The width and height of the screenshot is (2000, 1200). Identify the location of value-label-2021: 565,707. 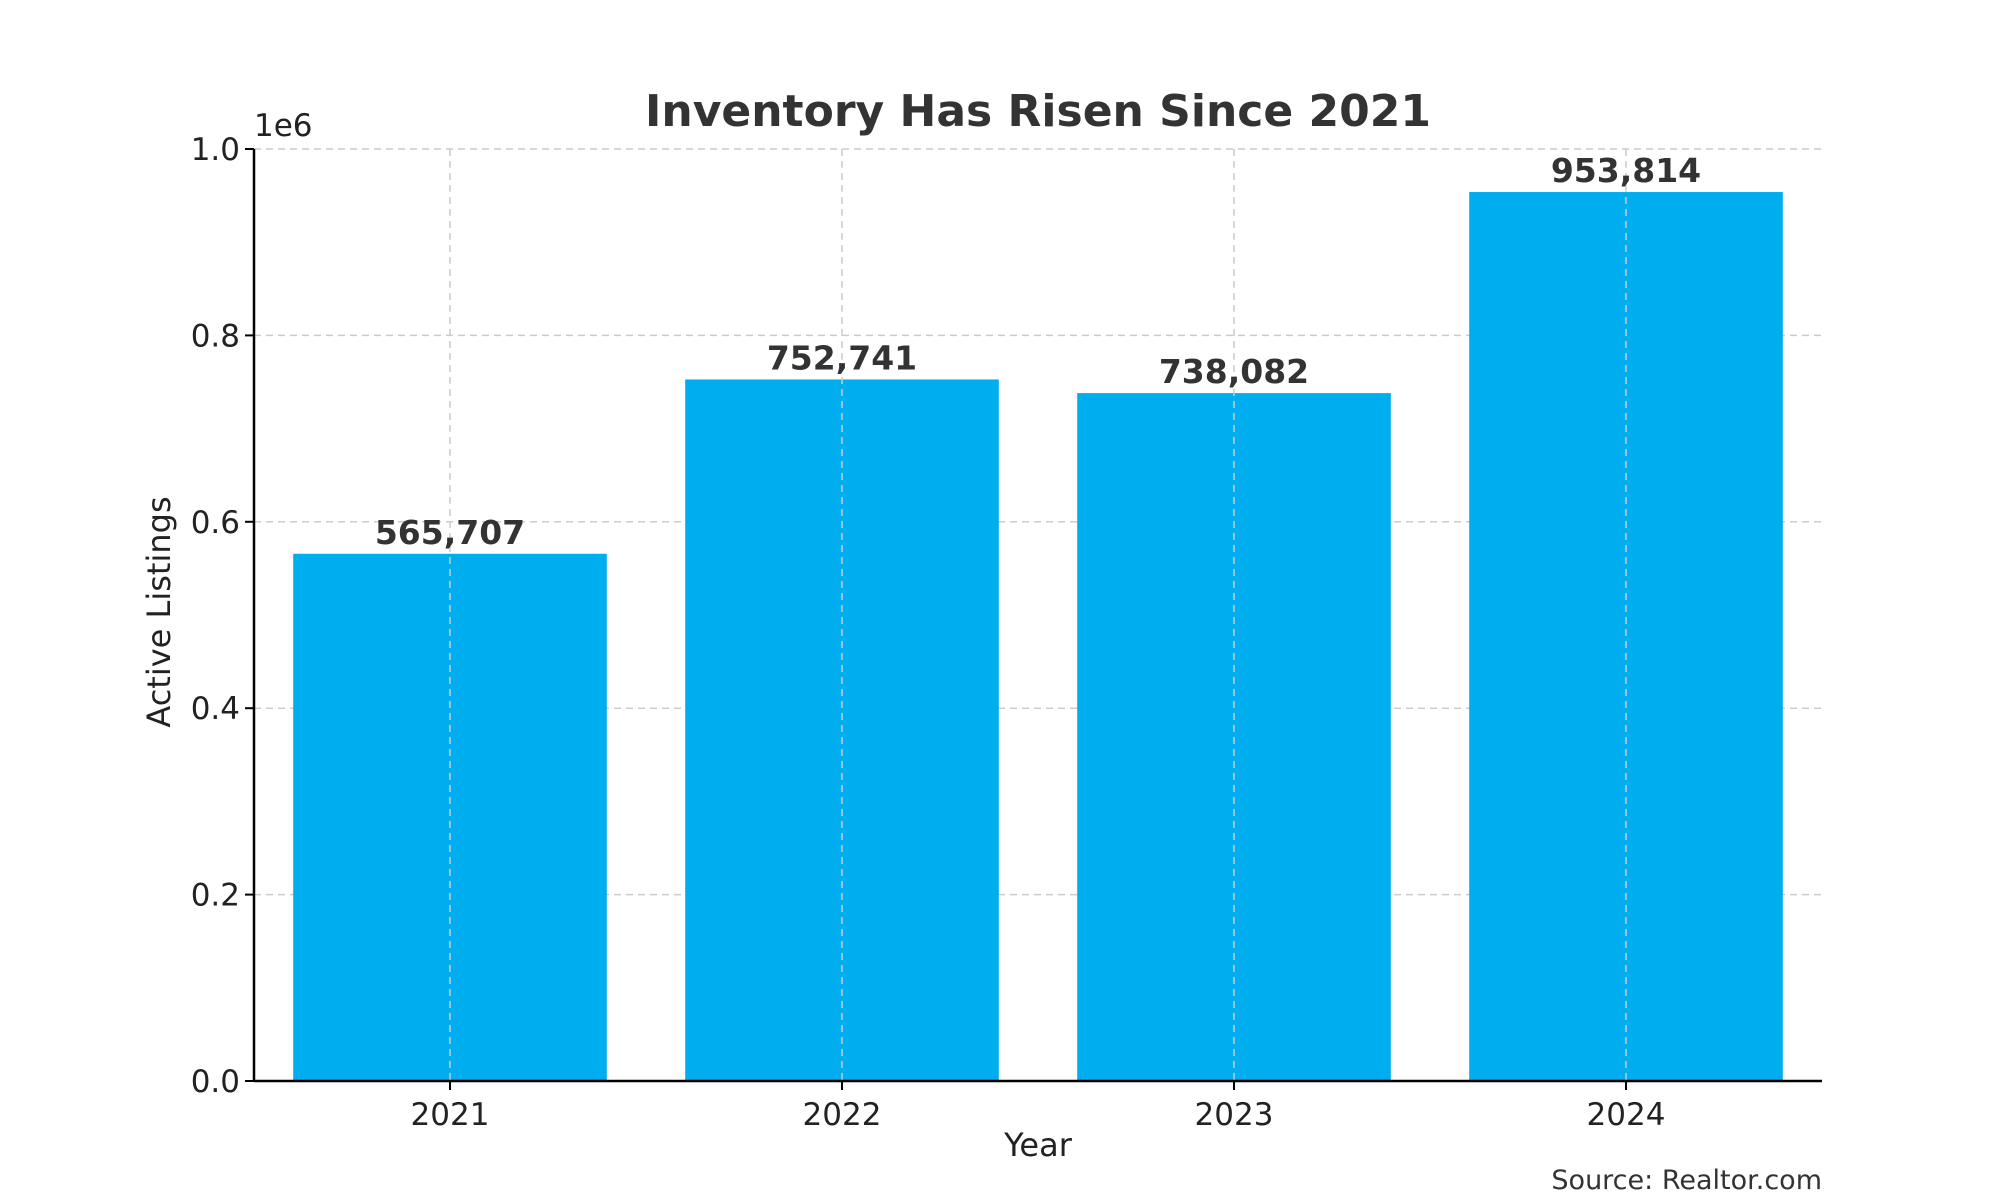
(450, 532).